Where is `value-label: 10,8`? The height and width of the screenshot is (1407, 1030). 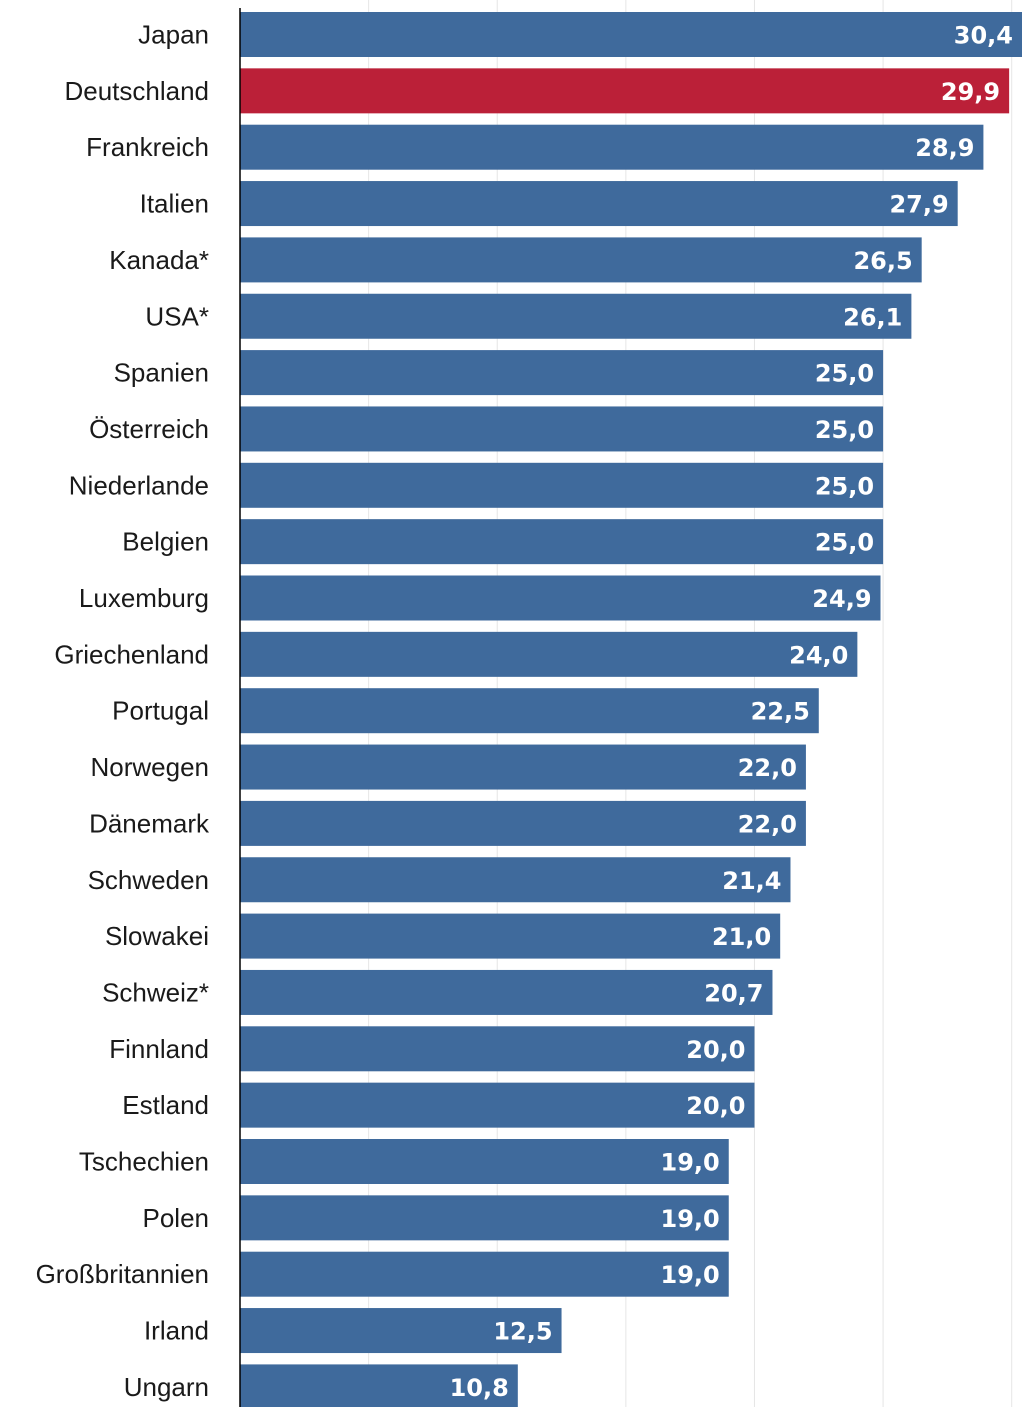 value-label: 10,8 is located at coordinates (479, 1388).